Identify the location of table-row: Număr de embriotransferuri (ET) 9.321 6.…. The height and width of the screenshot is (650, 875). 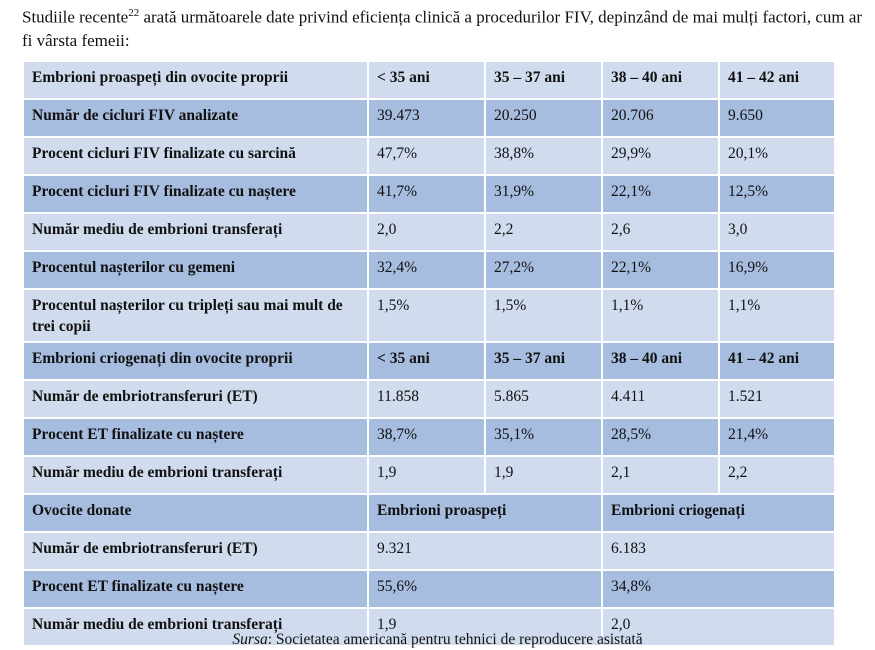
(429, 551).